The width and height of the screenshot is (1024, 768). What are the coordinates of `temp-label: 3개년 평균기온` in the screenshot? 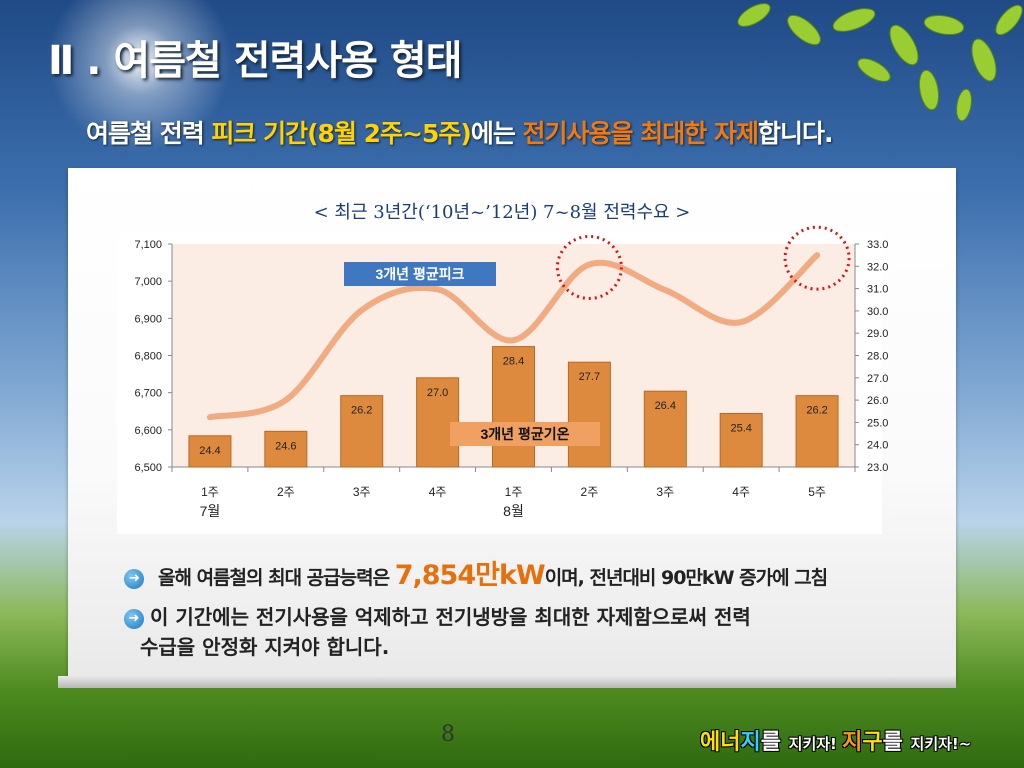 It's located at (525, 434).